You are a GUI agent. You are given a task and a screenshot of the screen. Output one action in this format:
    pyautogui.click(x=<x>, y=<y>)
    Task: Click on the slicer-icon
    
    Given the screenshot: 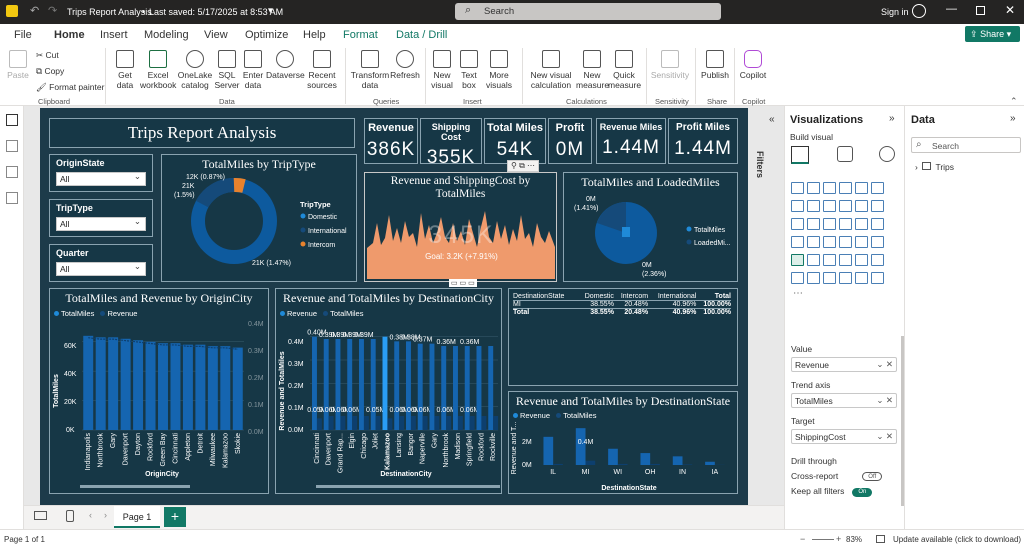 What is the action you would take?
    pyautogui.click(x=813, y=260)
    